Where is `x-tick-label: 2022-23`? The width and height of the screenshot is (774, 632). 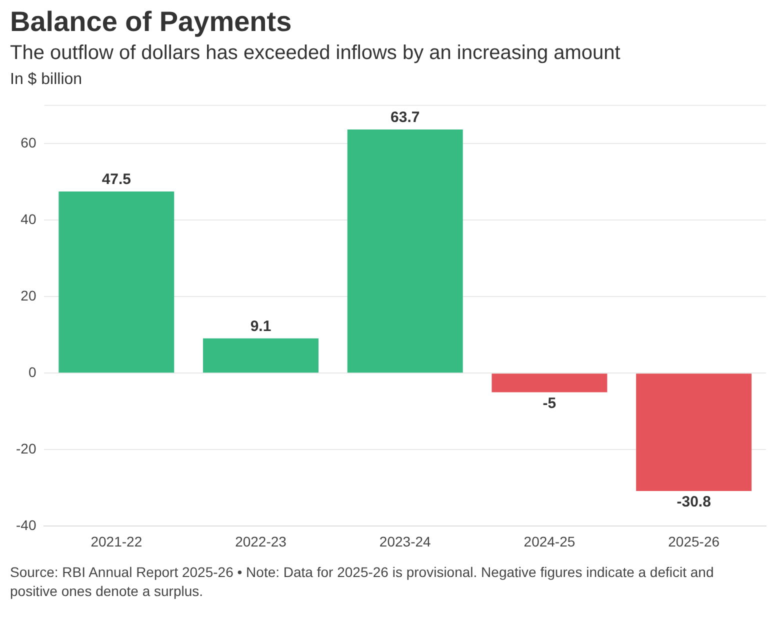 x-tick-label: 2022-23 is located at coordinates (261, 541).